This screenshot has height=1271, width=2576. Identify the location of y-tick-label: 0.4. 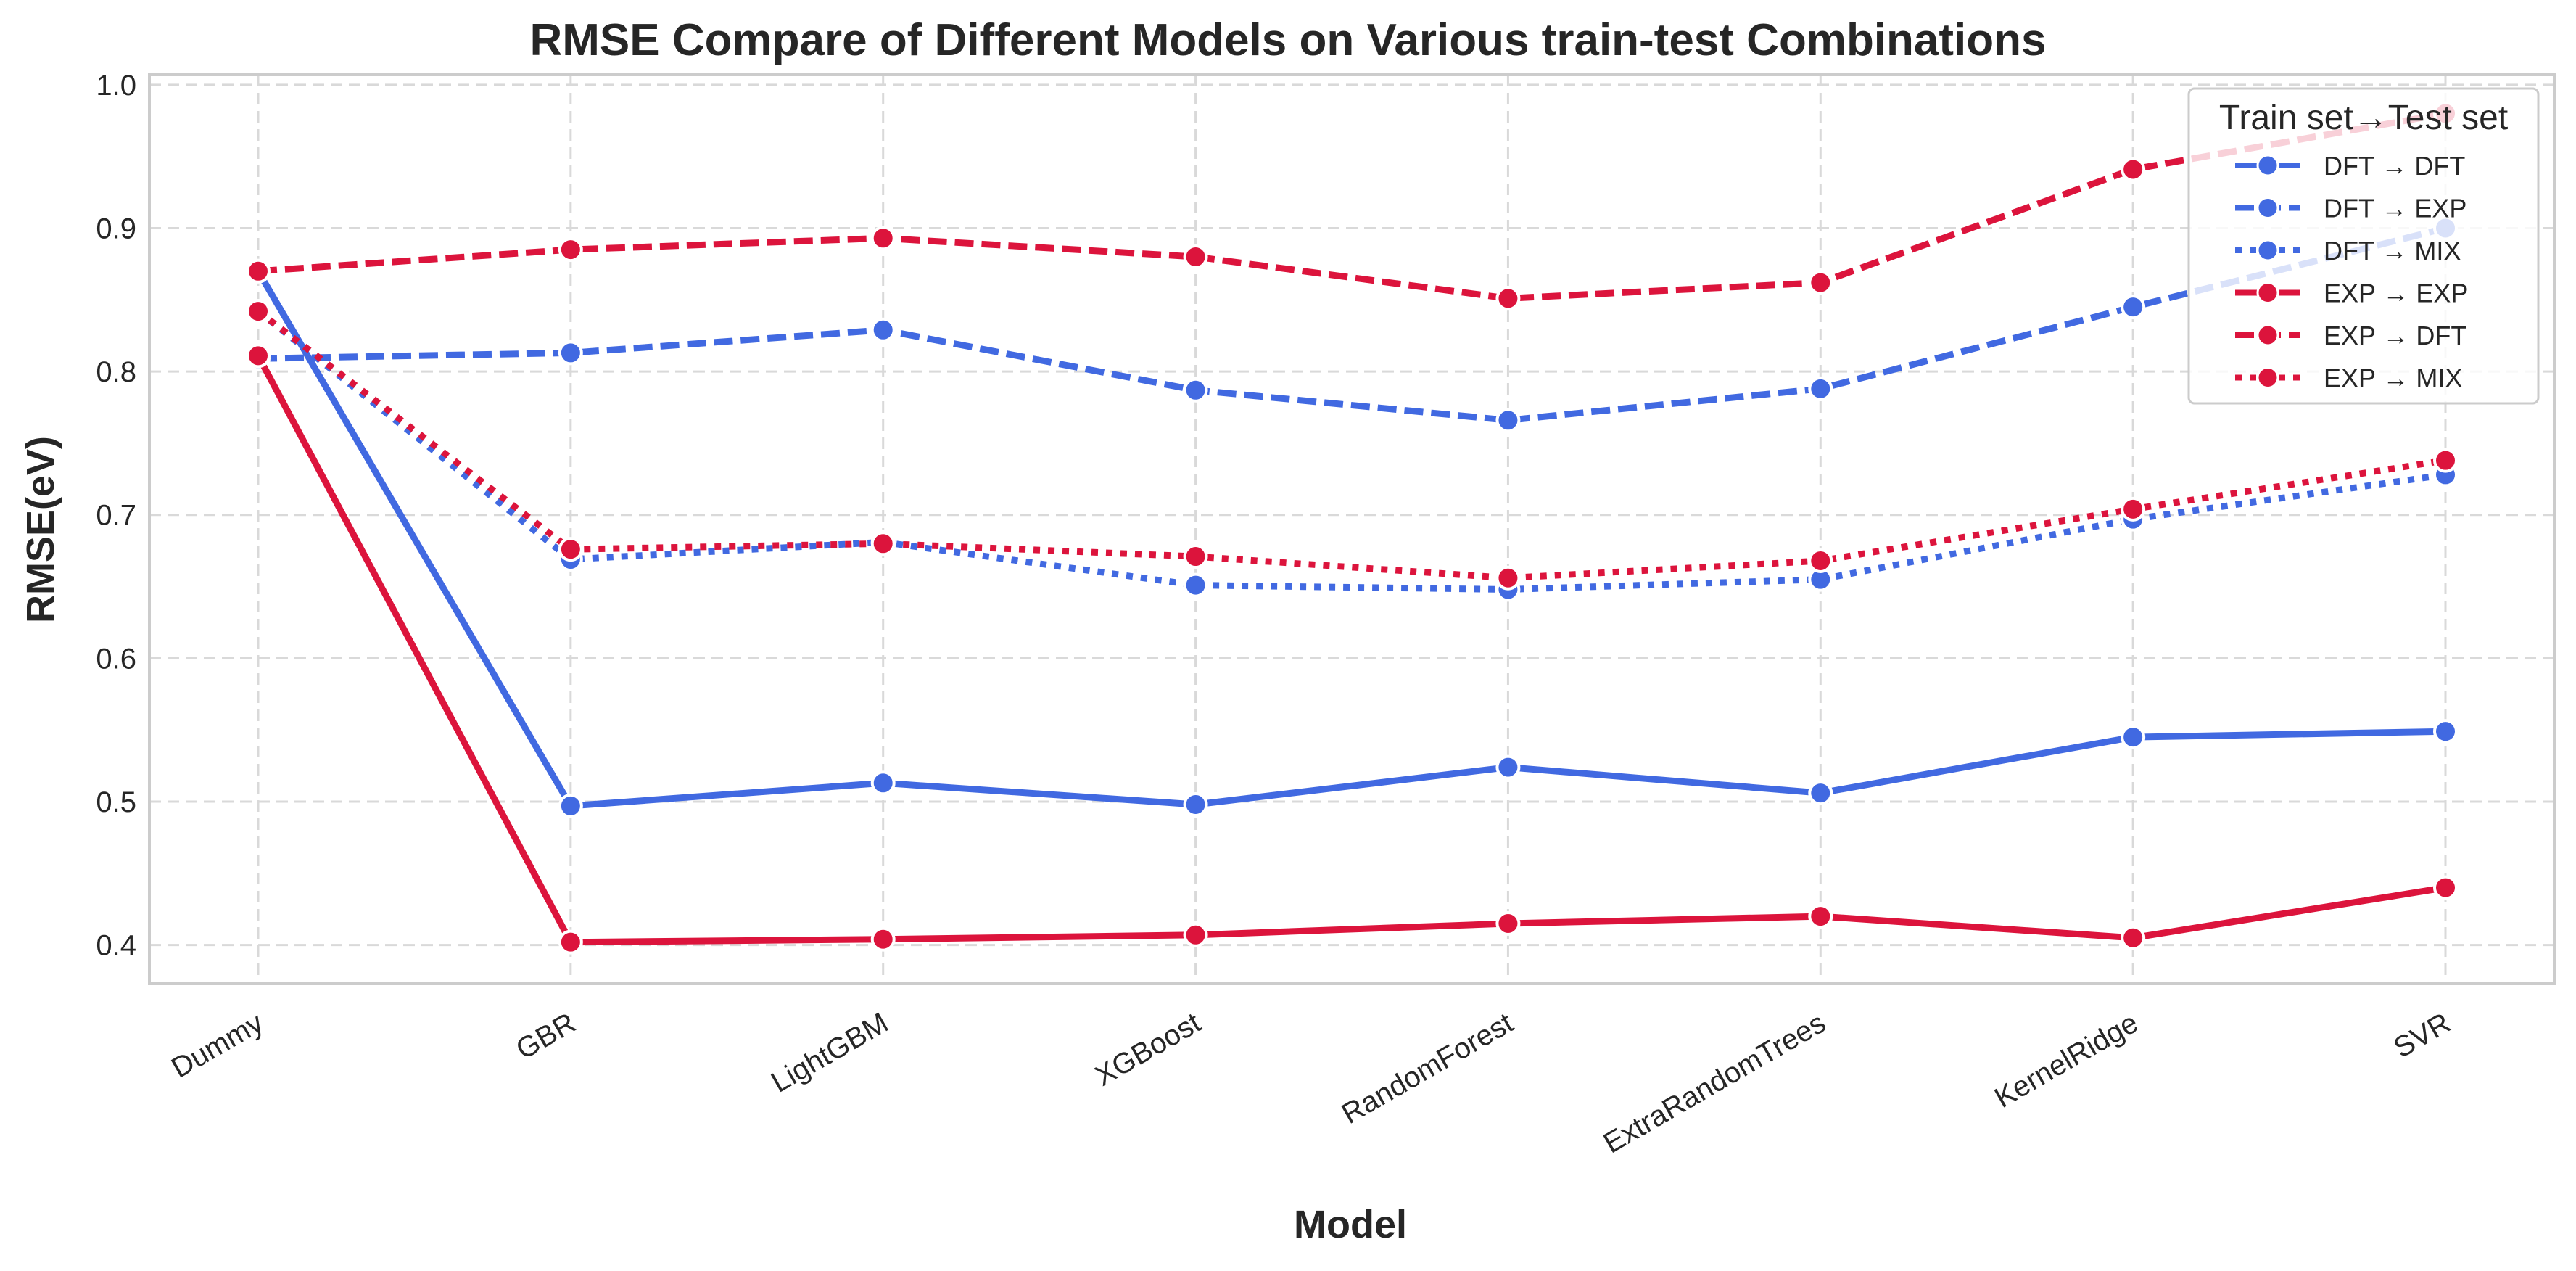
(116, 946).